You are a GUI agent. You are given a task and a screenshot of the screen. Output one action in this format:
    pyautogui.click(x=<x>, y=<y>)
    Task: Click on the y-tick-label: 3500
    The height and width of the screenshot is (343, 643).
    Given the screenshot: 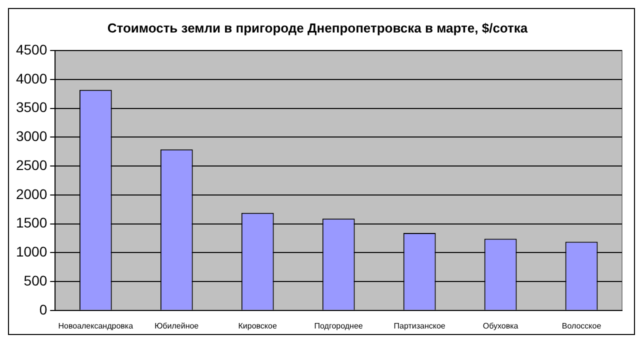 What is the action you would take?
    pyautogui.click(x=32, y=107)
    